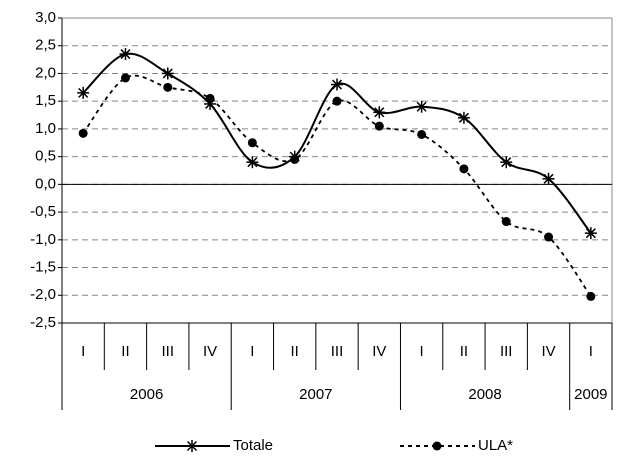 The width and height of the screenshot is (621, 461). I want to click on y-tick-label: -2,5, so click(43, 322).